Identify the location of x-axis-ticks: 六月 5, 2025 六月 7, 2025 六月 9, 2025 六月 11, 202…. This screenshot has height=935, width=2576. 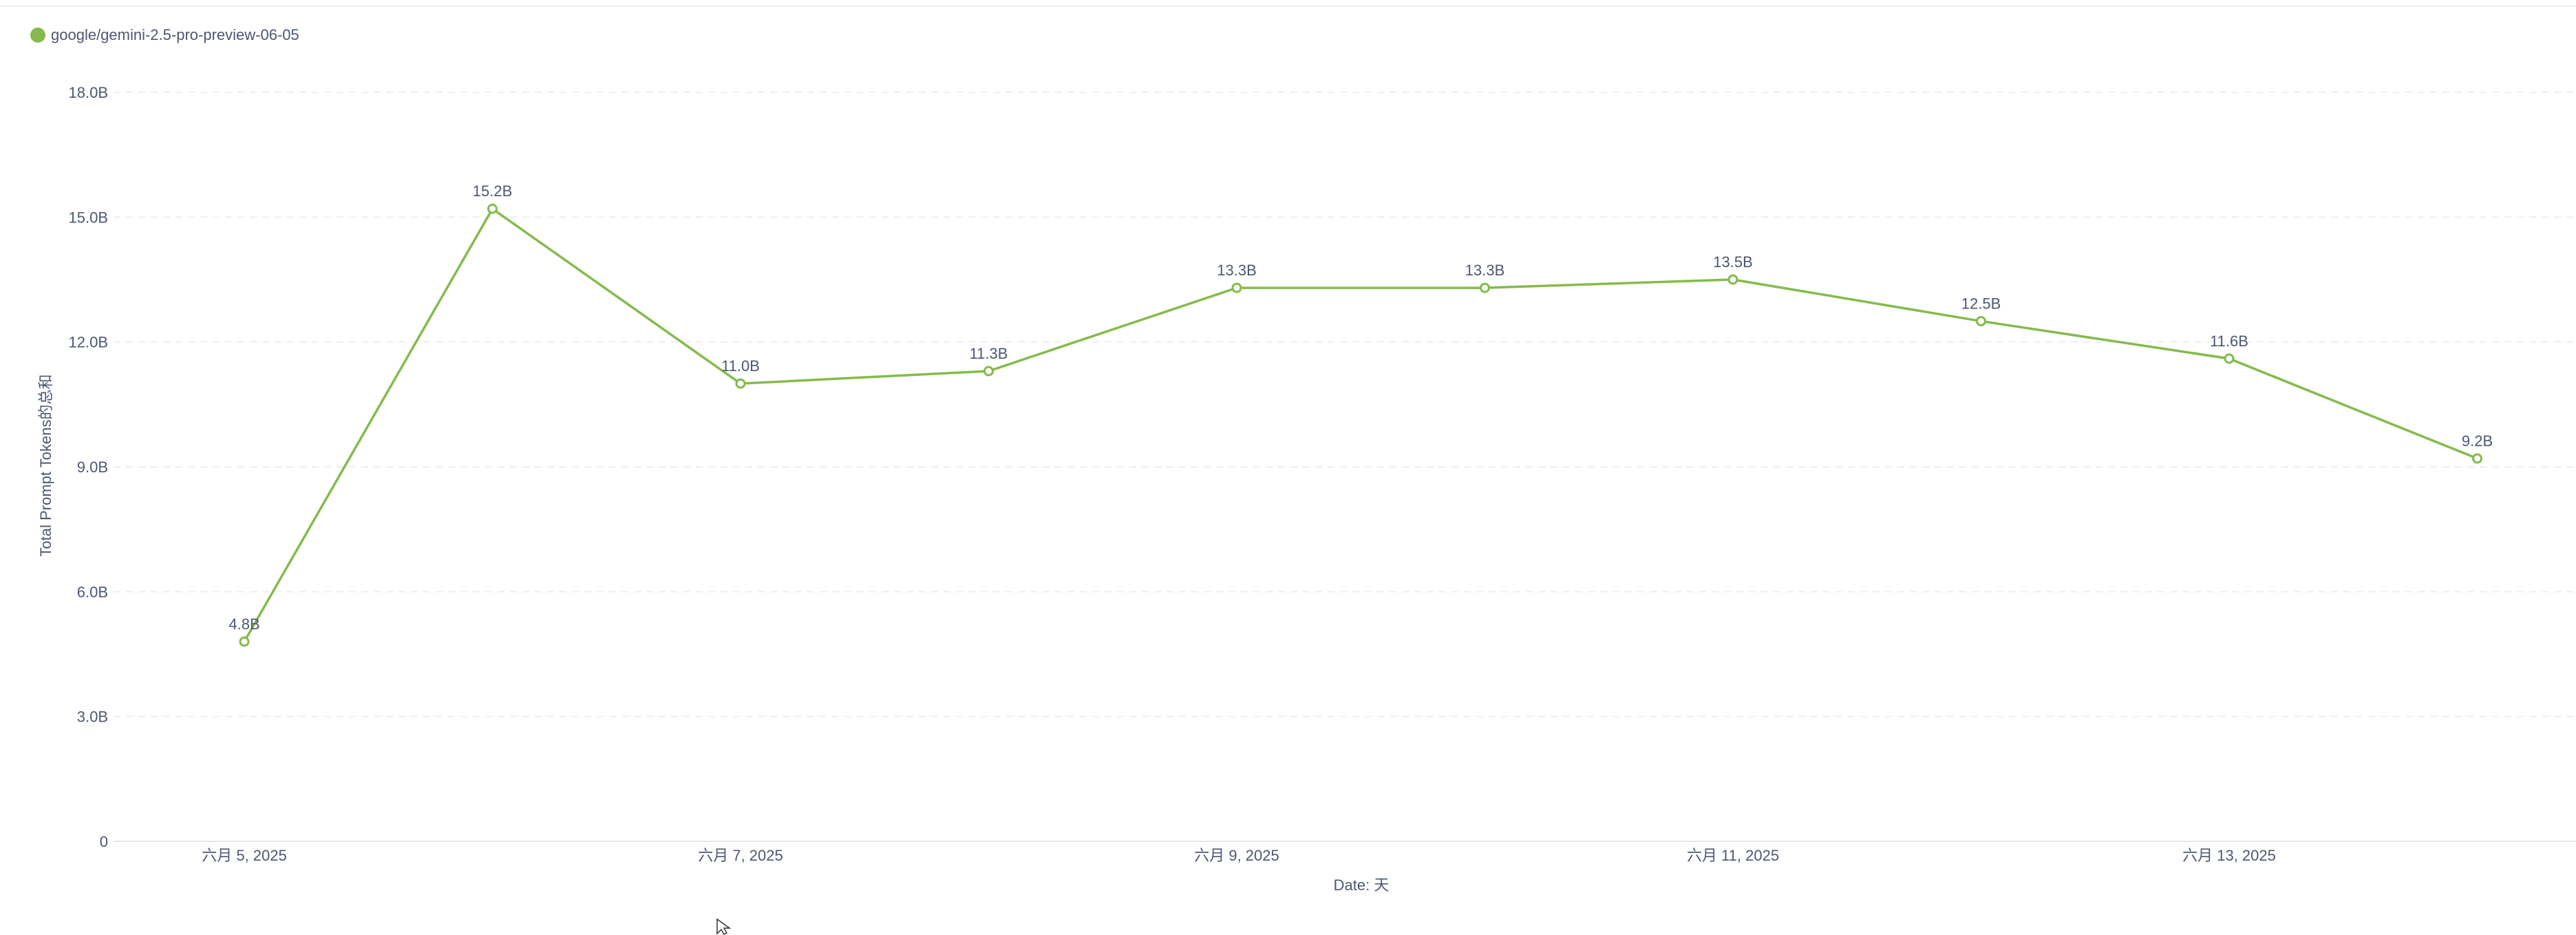
(1239, 855).